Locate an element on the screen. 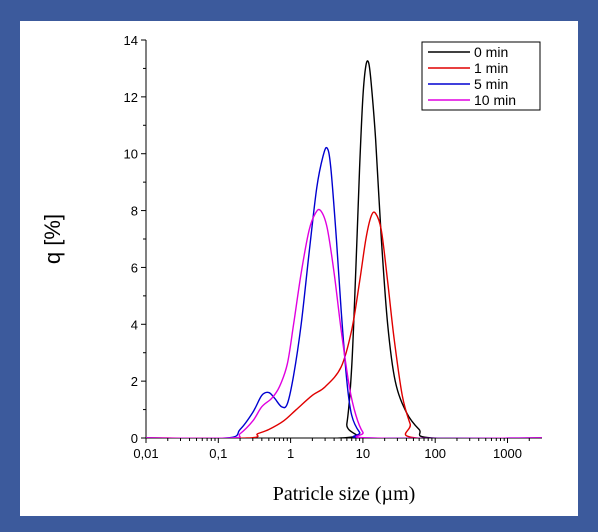  y-tick-label: 0 is located at coordinates (134, 438).